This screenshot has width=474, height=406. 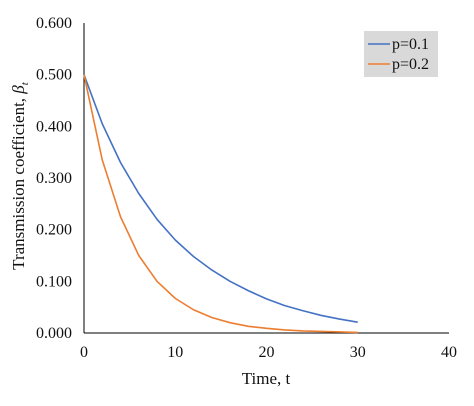 I want to click on y-tick-label: 0.000, so click(x=54, y=333).